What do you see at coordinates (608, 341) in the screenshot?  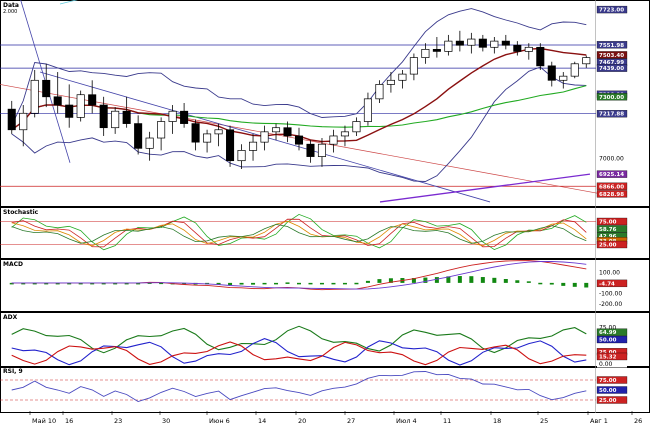 I see `price-badge-label: 50.00` at bounding box center [608, 341].